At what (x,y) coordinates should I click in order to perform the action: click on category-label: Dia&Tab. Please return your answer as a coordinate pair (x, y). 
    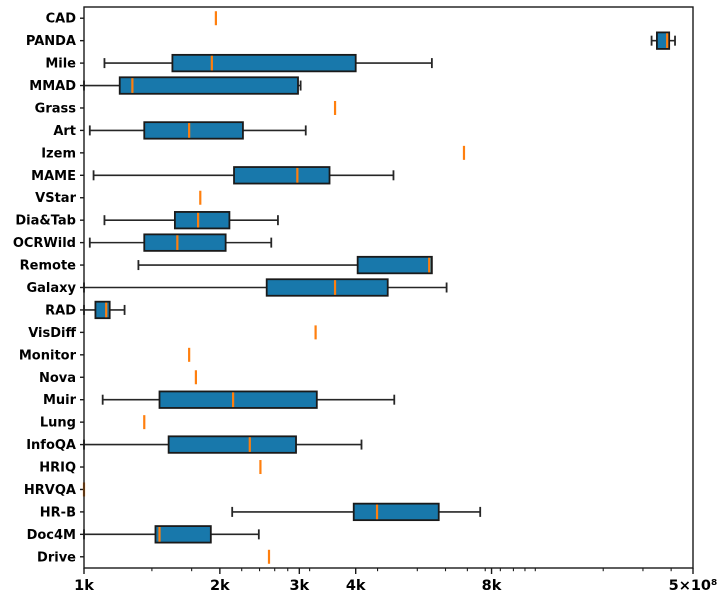
    Looking at the image, I should click on (45, 221).